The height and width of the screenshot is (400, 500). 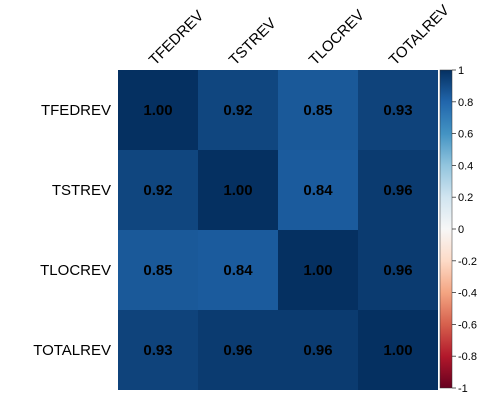 What do you see at coordinates (72, 230) in the screenshot?
I see `row-labels: TFEDREV TSTREV TLOCREV TOTALREV` at bounding box center [72, 230].